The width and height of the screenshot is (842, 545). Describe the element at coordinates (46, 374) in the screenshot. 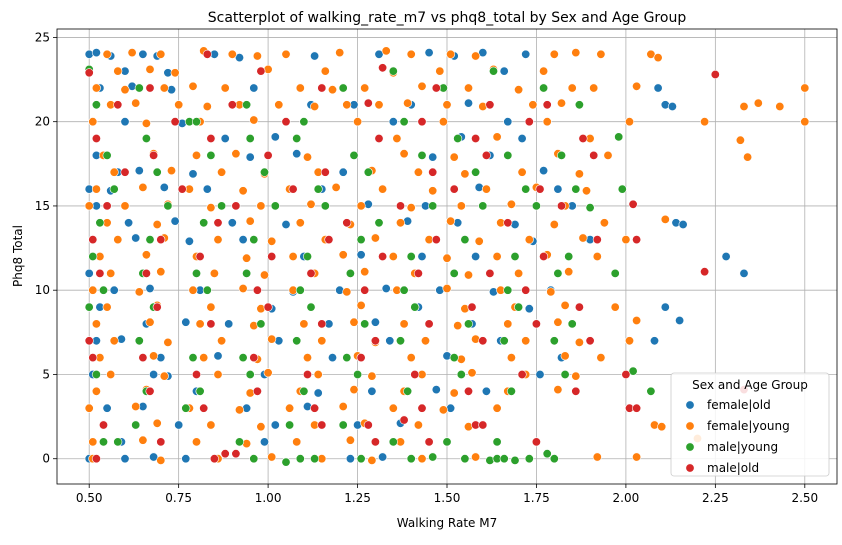

I see `y-tick-label: 5` at that location.